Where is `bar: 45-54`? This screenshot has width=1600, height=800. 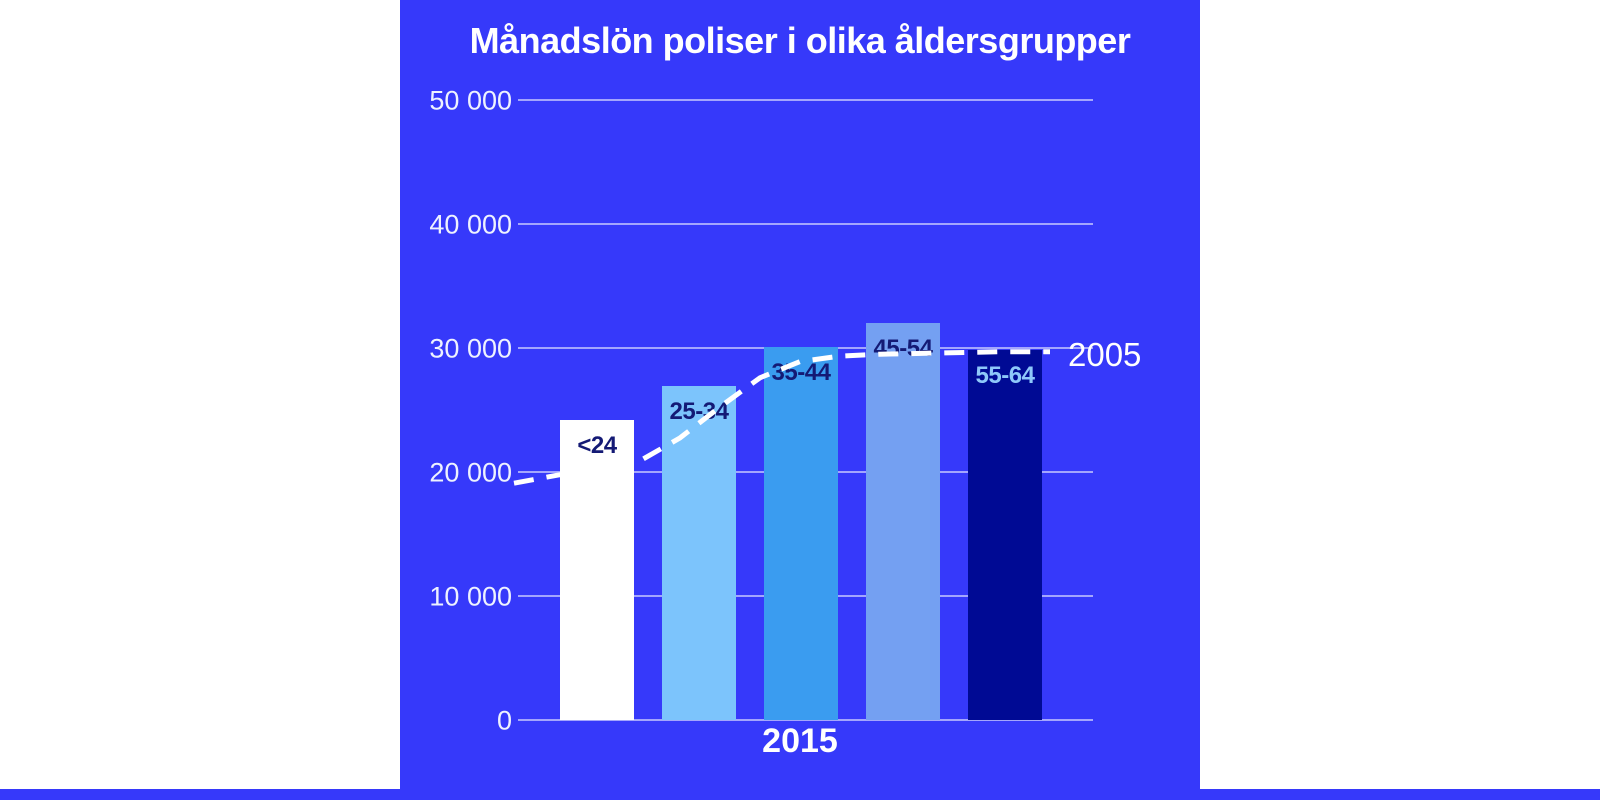 bar: 45-54 is located at coordinates (903, 521).